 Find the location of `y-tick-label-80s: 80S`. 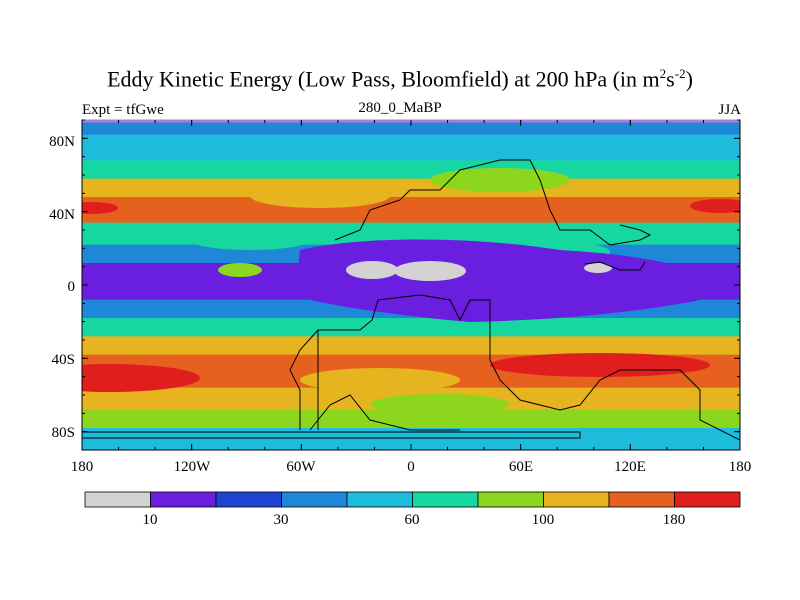

y-tick-label-80s: 80S is located at coordinates (63, 433).